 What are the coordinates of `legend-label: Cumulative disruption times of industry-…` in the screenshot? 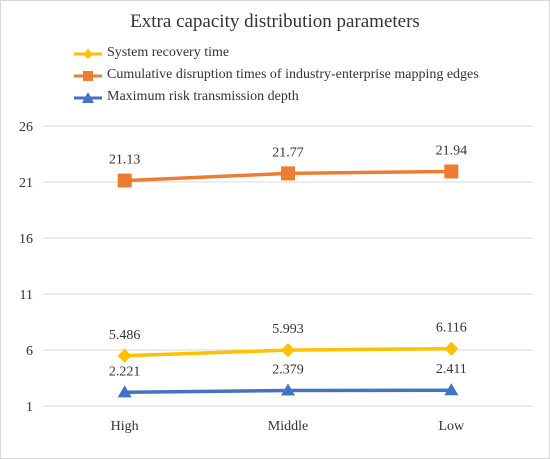 It's located at (293, 74).